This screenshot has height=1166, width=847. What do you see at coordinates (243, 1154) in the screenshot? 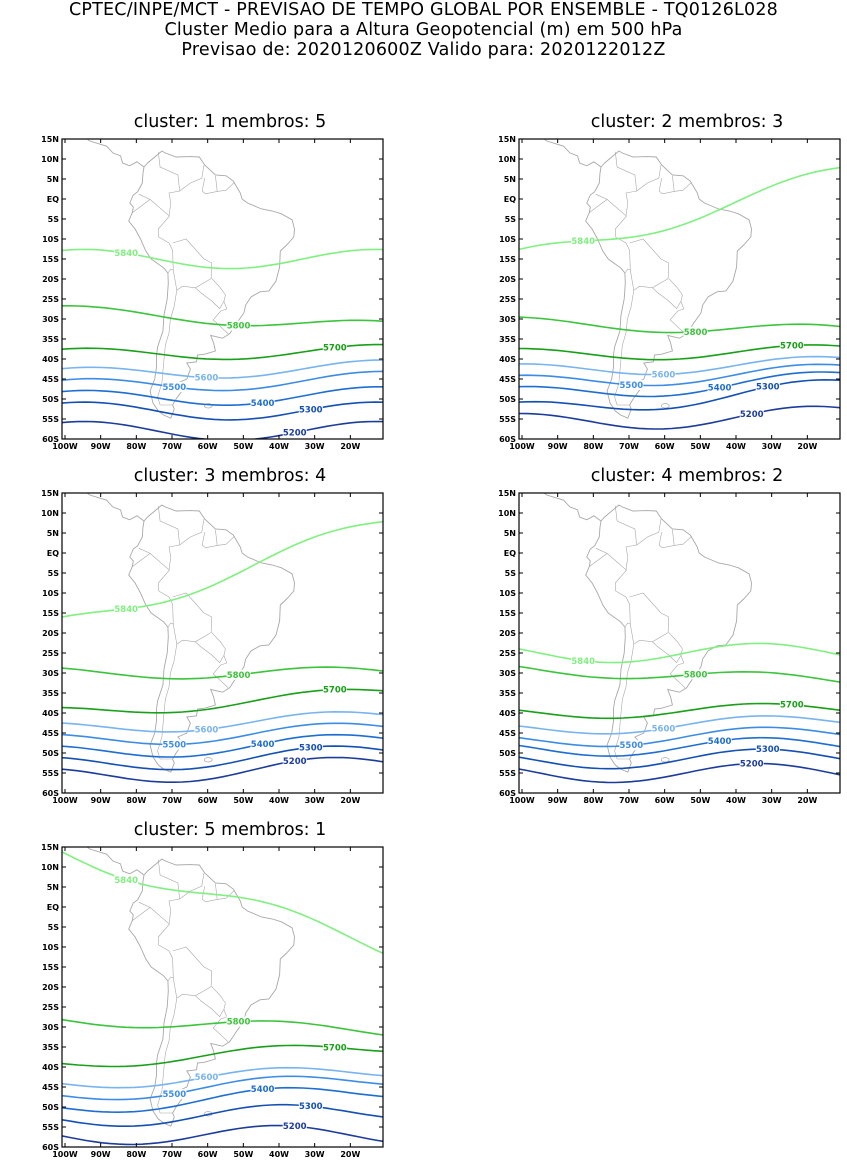
I see `lon-label: 50W` at bounding box center [243, 1154].